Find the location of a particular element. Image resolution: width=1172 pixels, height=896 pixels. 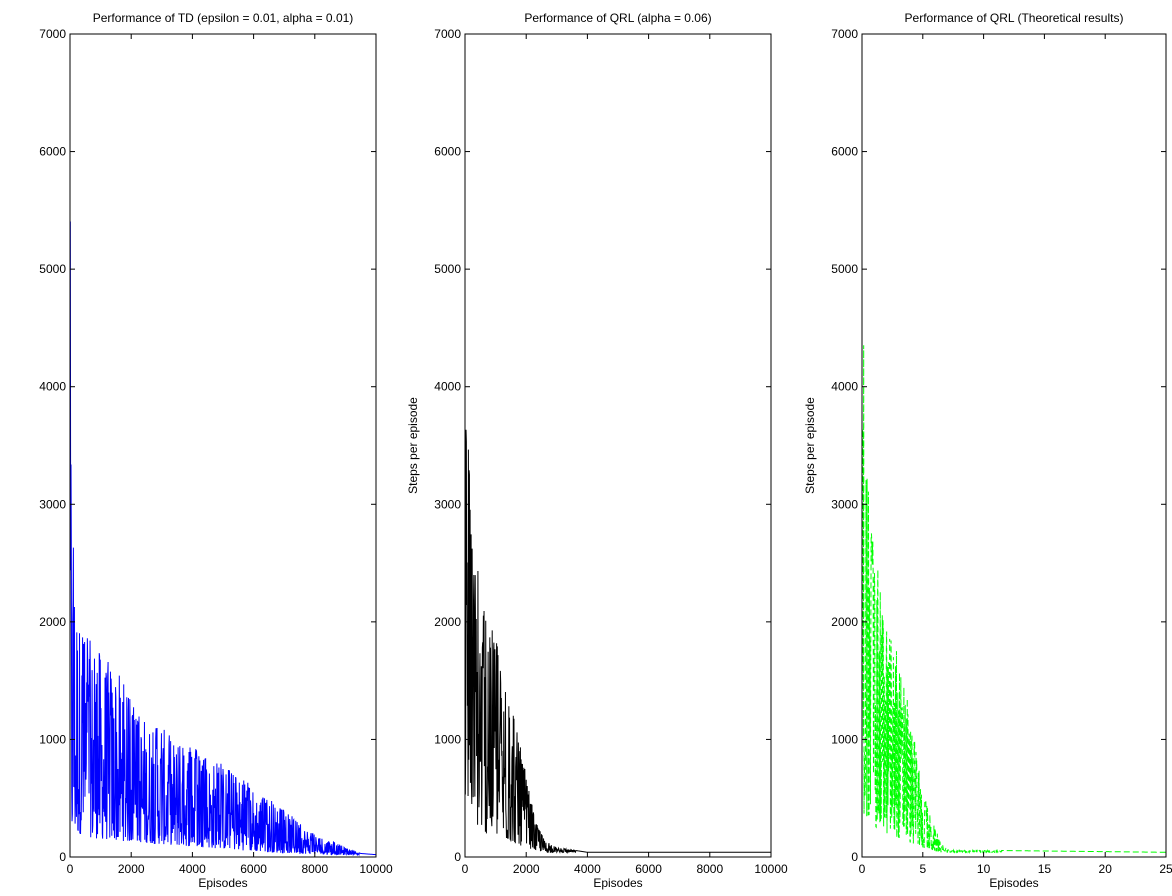

x-tick-label: 15 is located at coordinates (1045, 869).